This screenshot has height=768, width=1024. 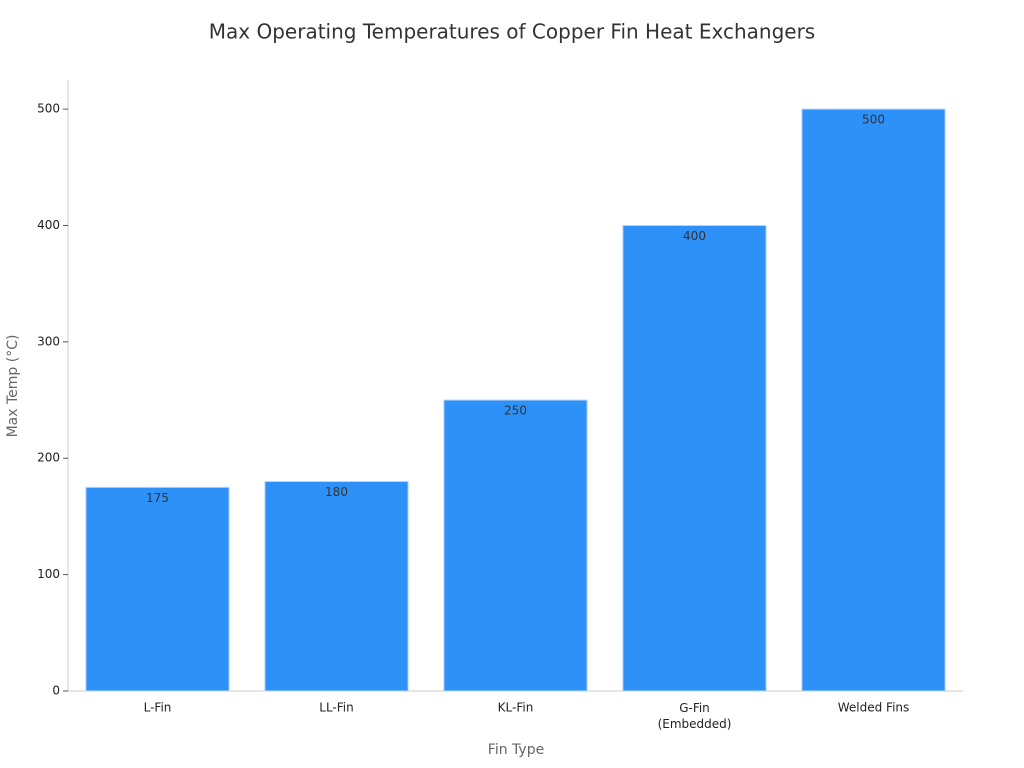 What do you see at coordinates (158, 708) in the screenshot?
I see `x-tick-label: L-Fin` at bounding box center [158, 708].